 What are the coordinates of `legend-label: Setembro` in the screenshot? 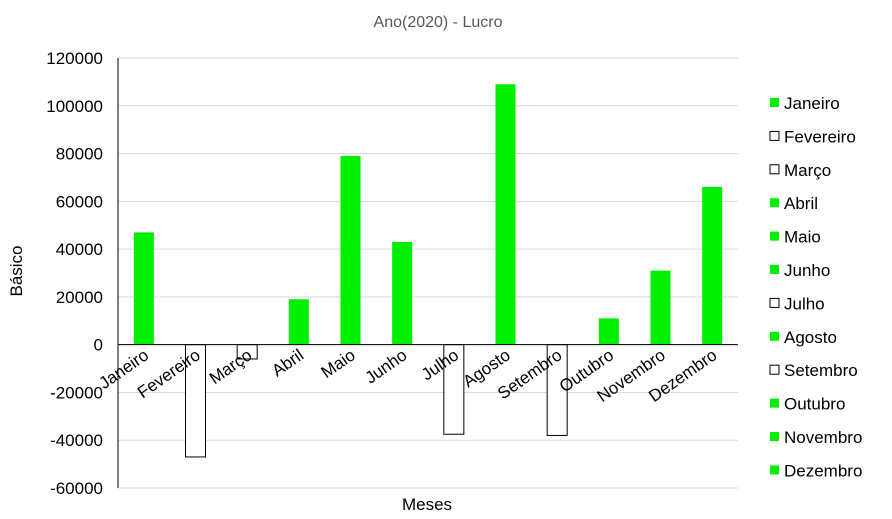 It's located at (821, 370).